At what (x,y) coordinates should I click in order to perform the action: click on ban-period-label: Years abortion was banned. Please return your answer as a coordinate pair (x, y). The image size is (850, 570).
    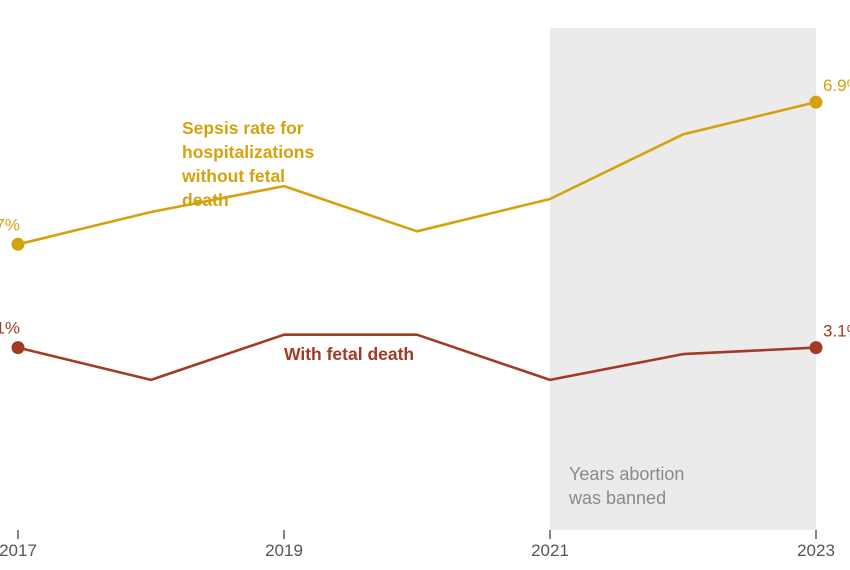
    Looking at the image, I should click on (626, 486).